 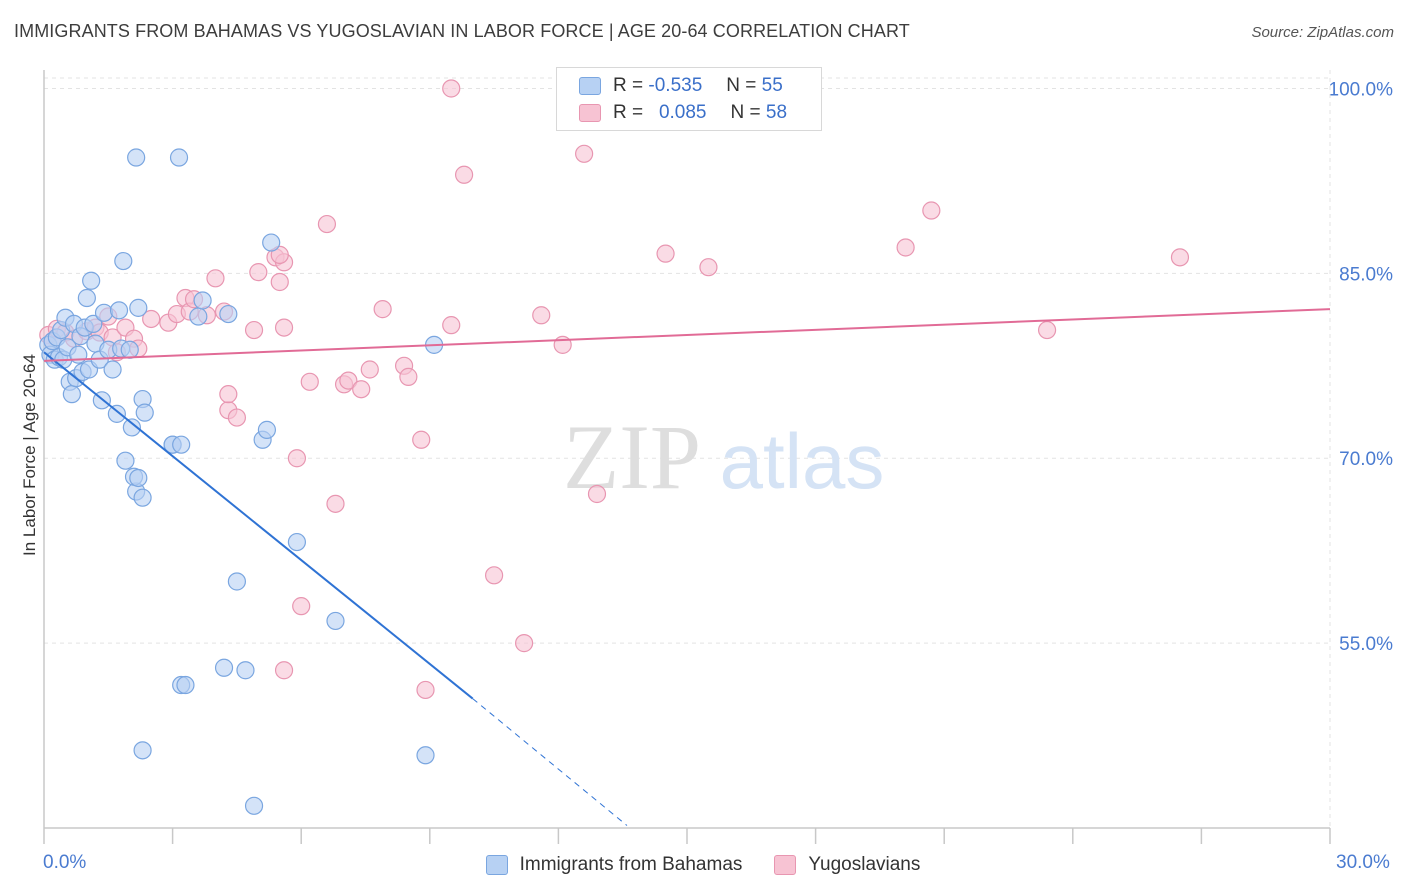 I want to click on y-tick-label: 100.0%, so click(x=1361, y=89).